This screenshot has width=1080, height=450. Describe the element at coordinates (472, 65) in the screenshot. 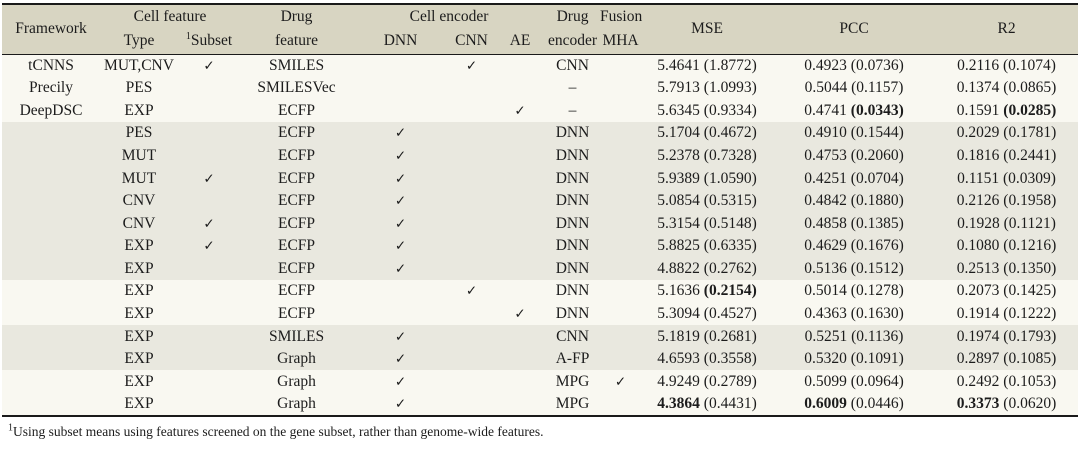

I see `cell-cnn: ✓` at that location.